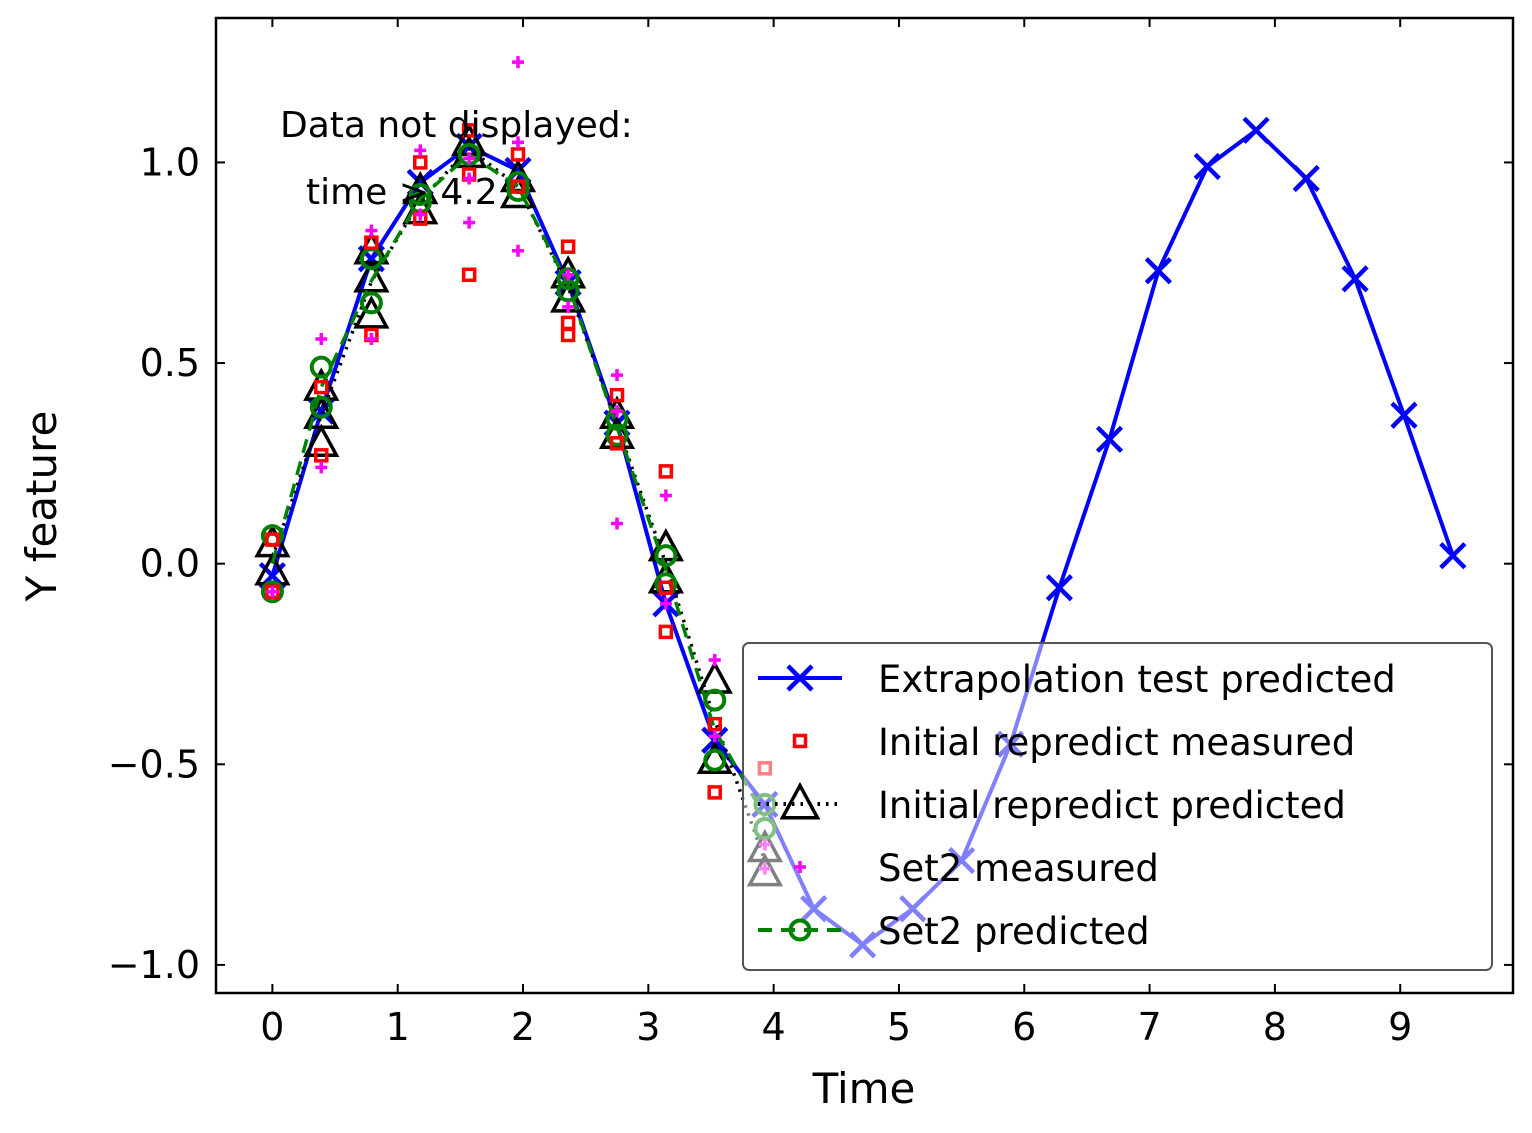 The width and height of the screenshot is (1532, 1133). What do you see at coordinates (170, 564) in the screenshot?
I see `y-tick-label: 0.0` at bounding box center [170, 564].